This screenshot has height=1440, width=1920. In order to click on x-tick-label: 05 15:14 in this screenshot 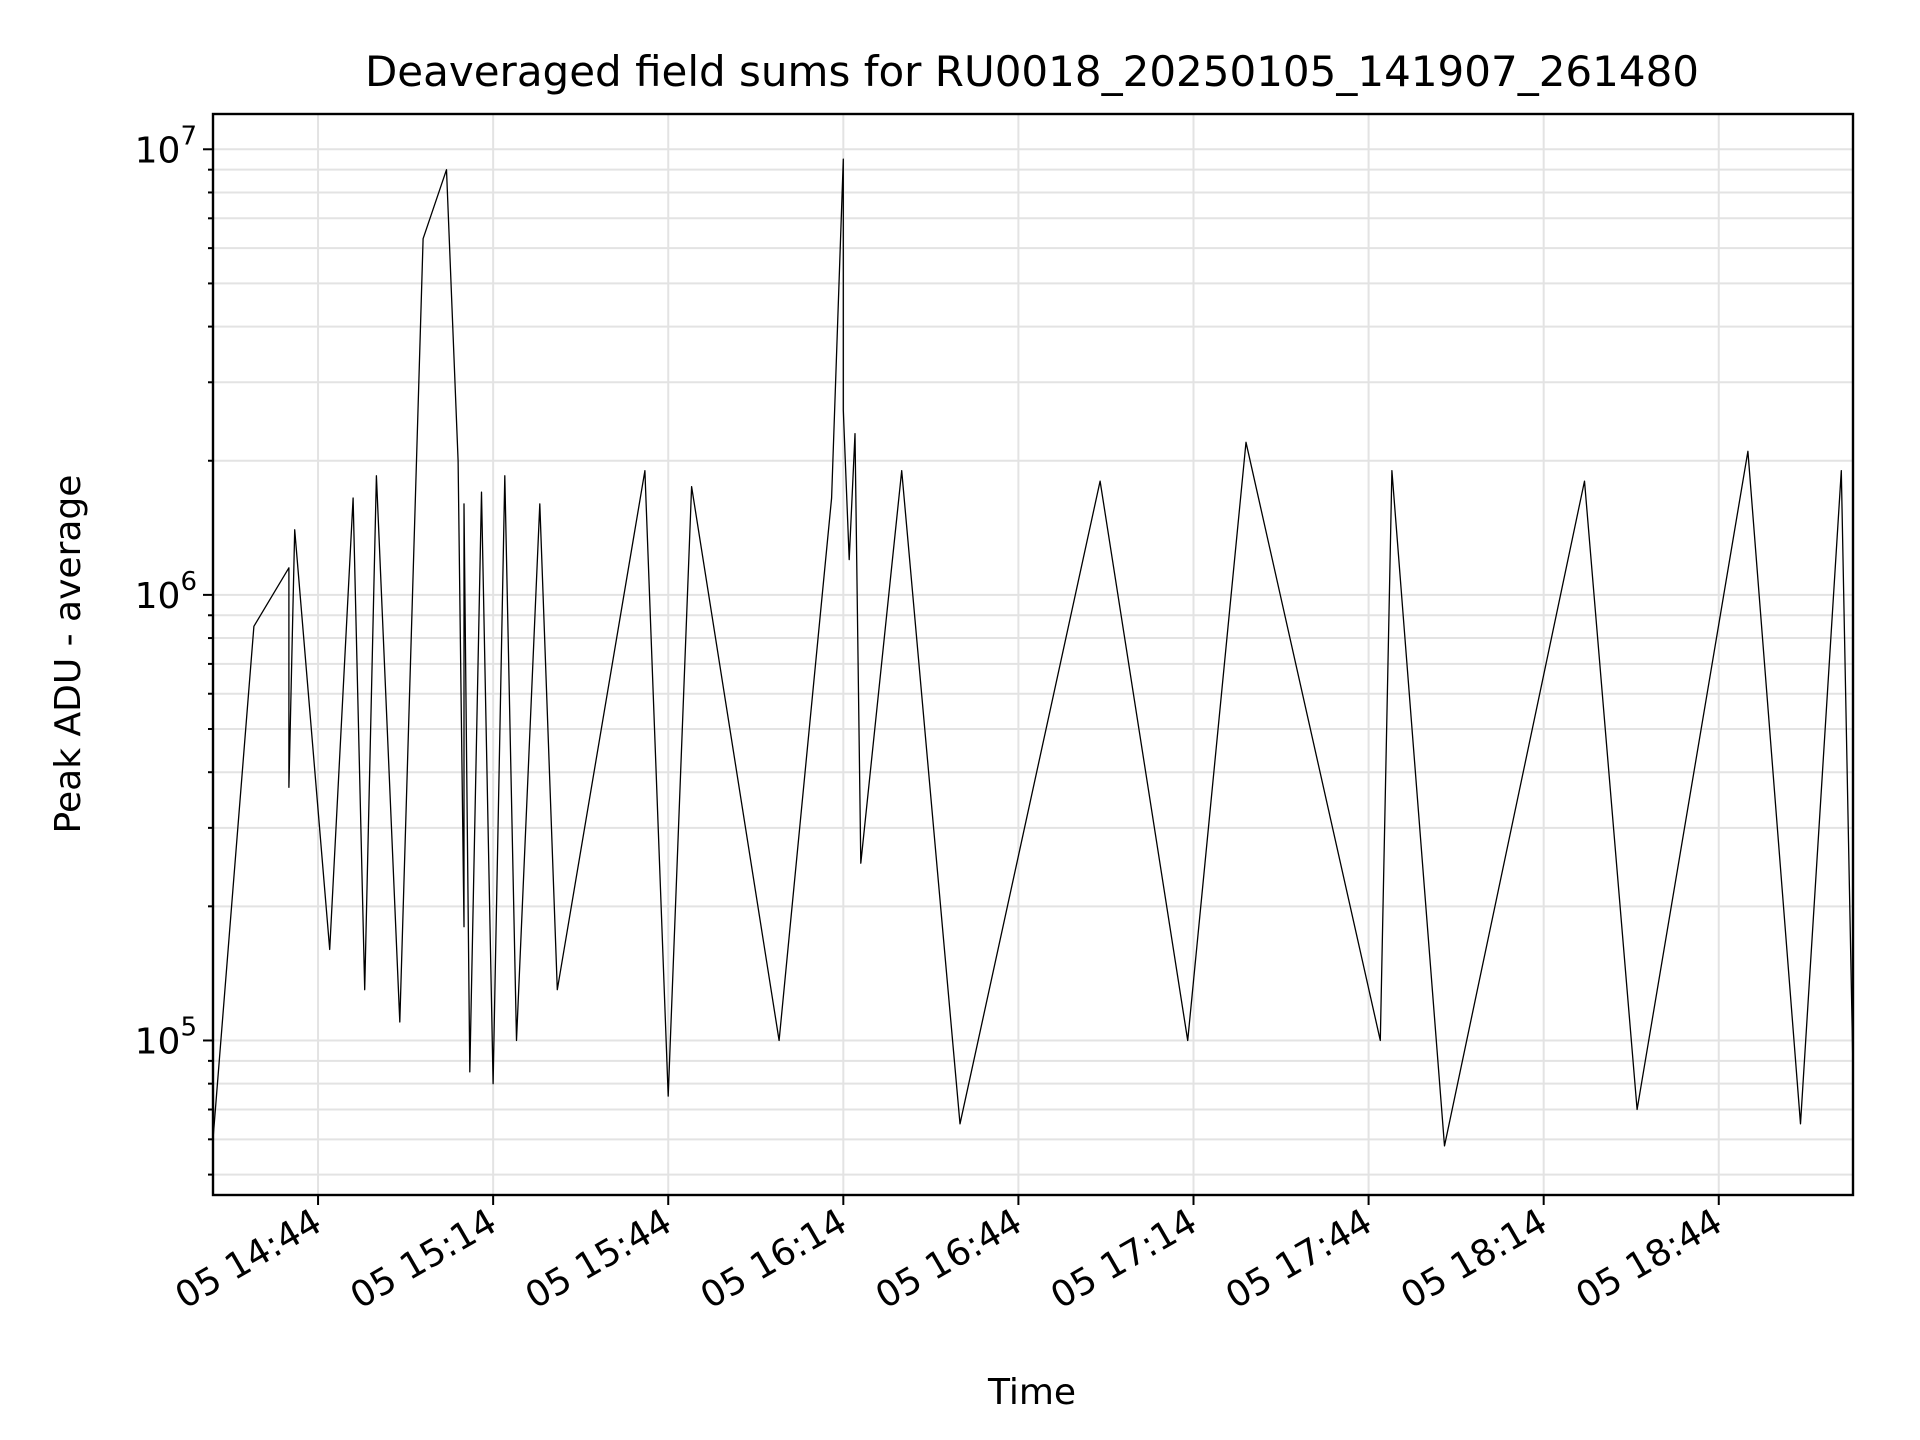, I will do `click(424, 1259)`.